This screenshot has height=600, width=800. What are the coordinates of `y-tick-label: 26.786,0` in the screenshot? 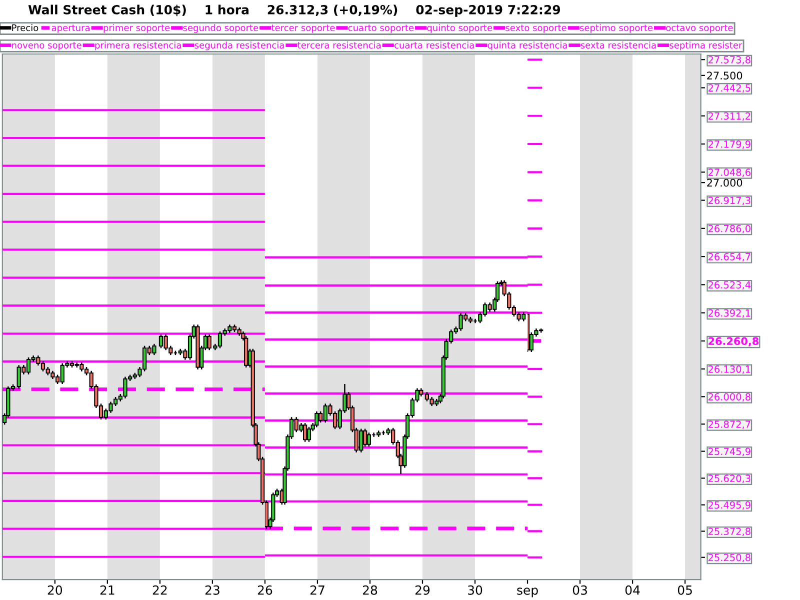 It's located at (729, 229).